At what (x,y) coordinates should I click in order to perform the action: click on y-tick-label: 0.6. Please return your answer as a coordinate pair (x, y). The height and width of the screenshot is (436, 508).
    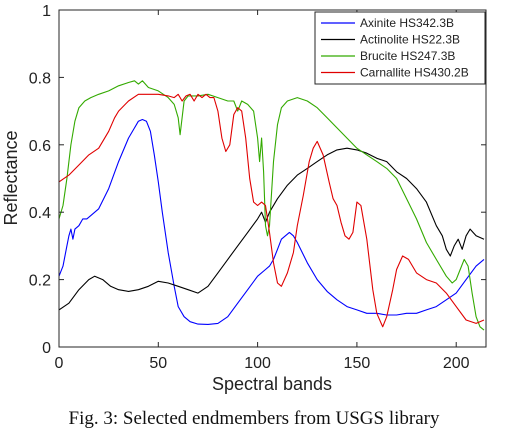
    Looking at the image, I should click on (40, 146).